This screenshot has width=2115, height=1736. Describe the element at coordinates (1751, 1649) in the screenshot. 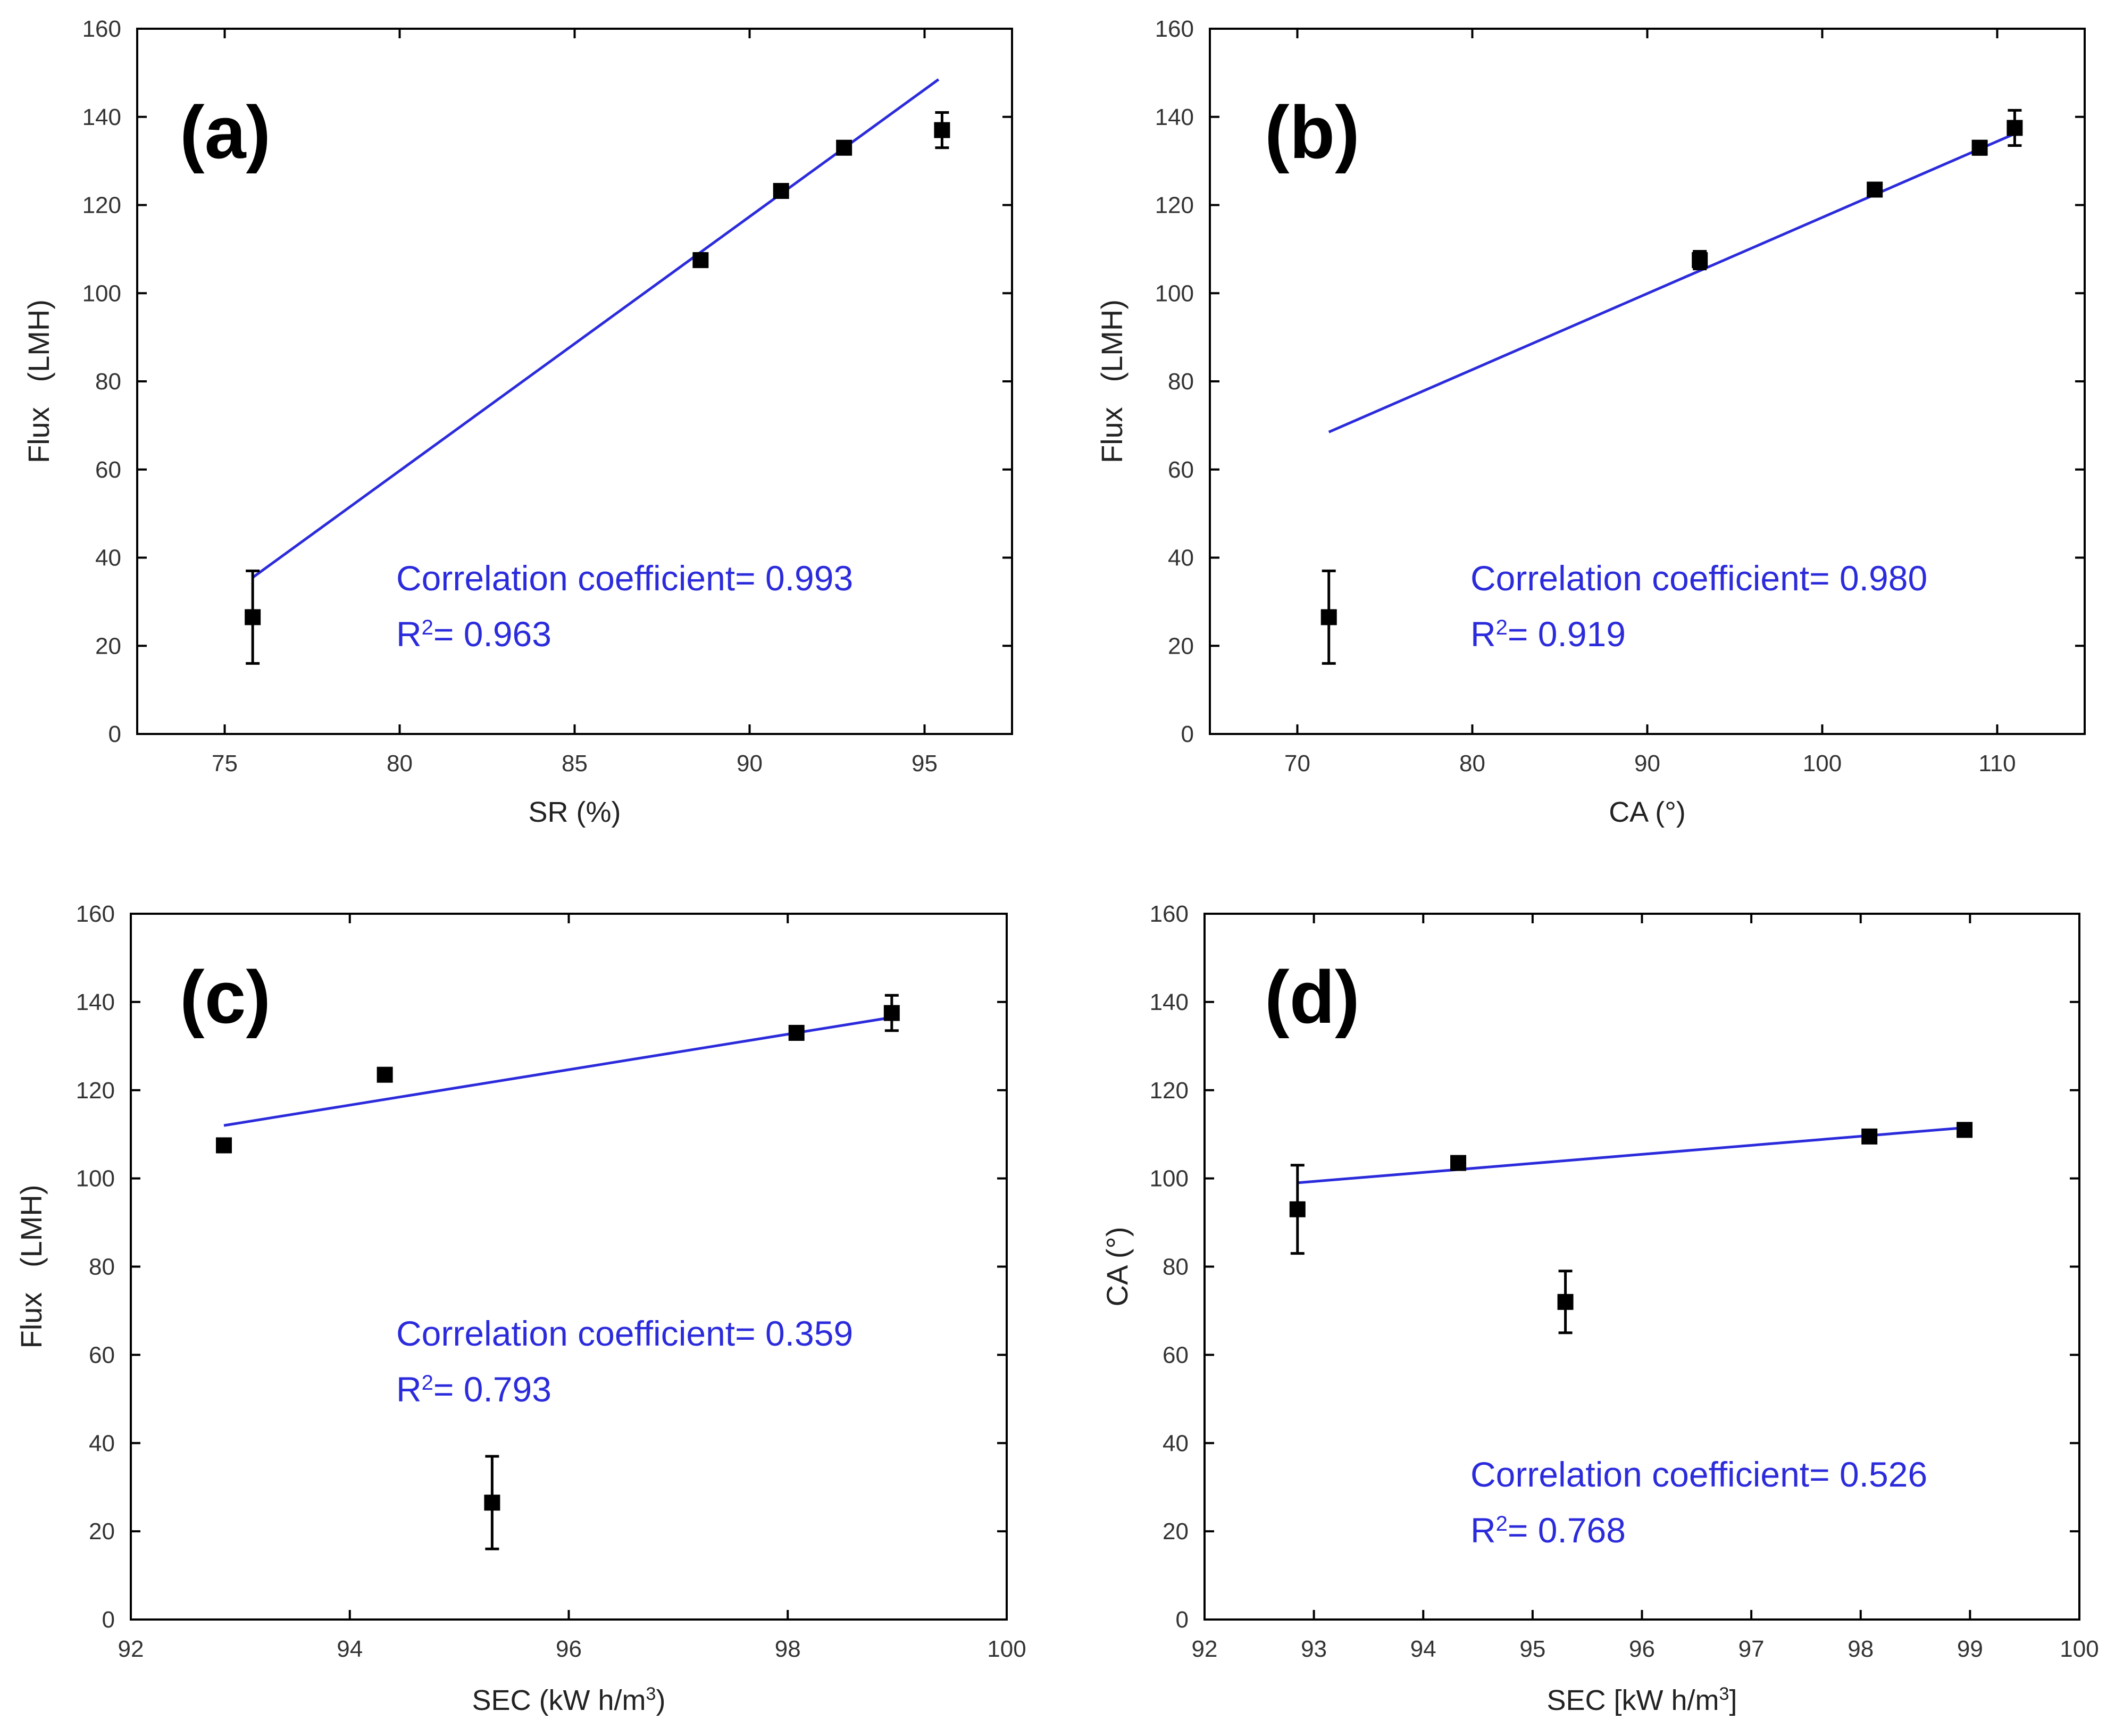

I see `x-tick-label: 97` at that location.